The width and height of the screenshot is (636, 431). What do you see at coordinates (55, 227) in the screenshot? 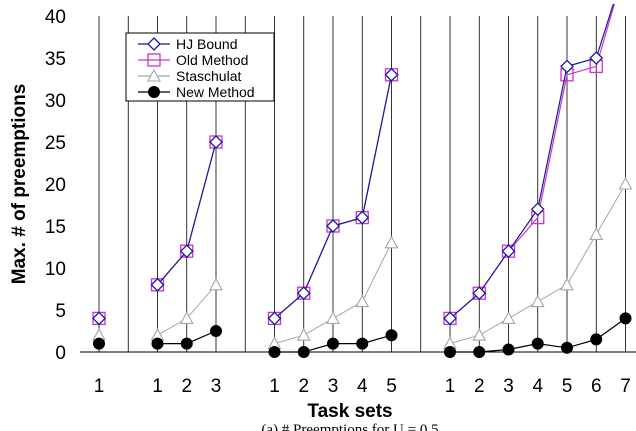
I see `y-tick-label: 15` at bounding box center [55, 227].